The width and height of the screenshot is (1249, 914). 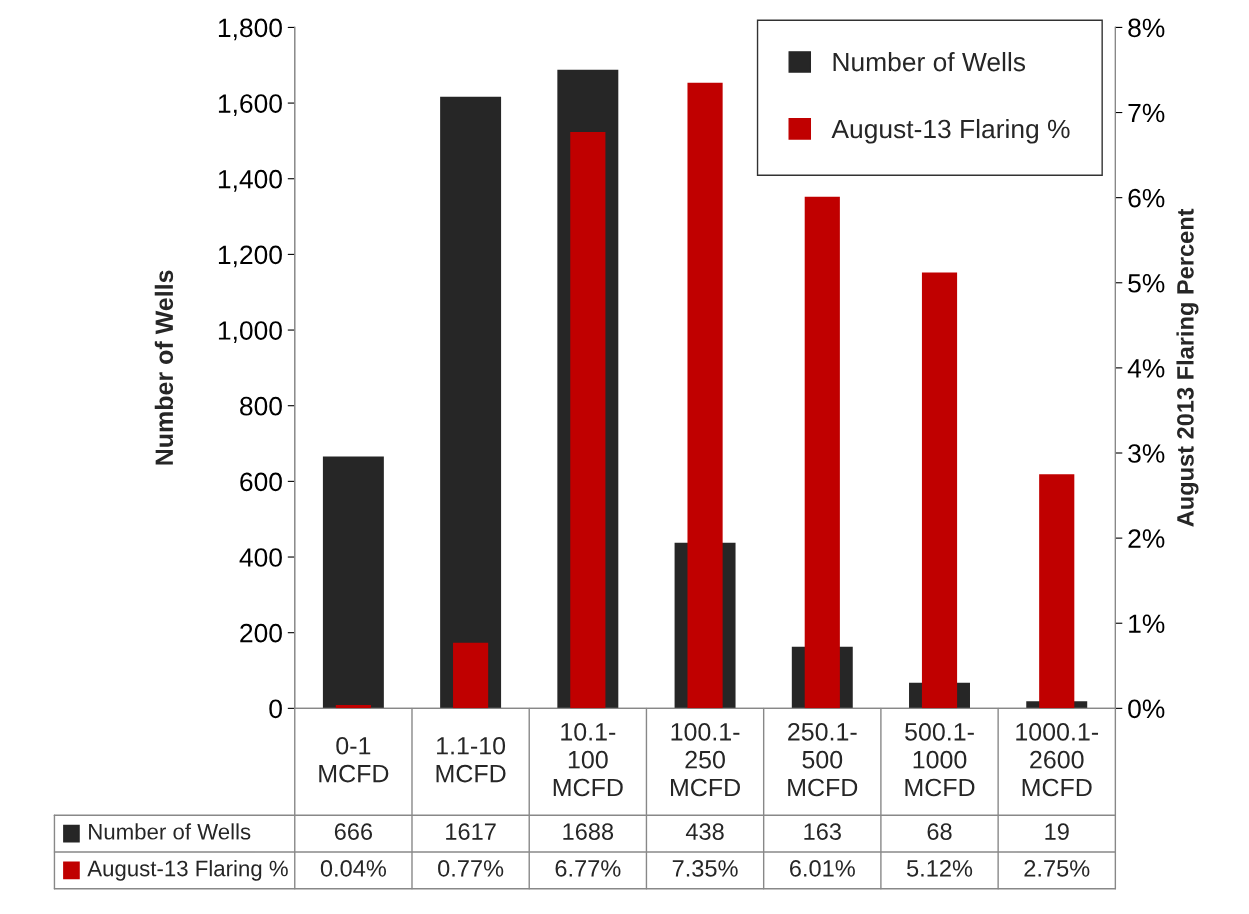 I want to click on y2-tick-label: 6%, so click(x=1146, y=198).